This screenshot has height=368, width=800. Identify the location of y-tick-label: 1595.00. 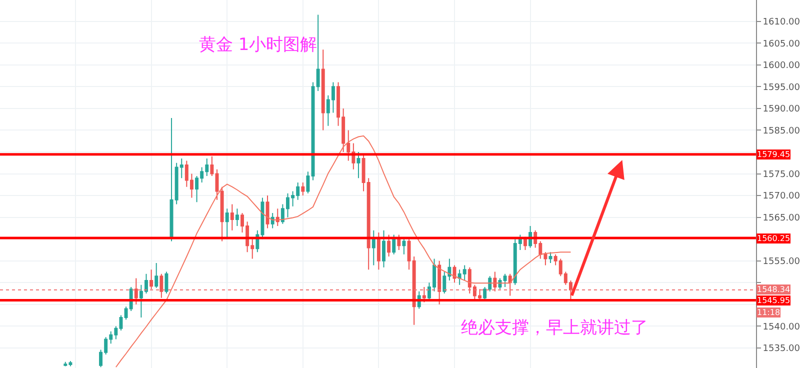
(781, 87).